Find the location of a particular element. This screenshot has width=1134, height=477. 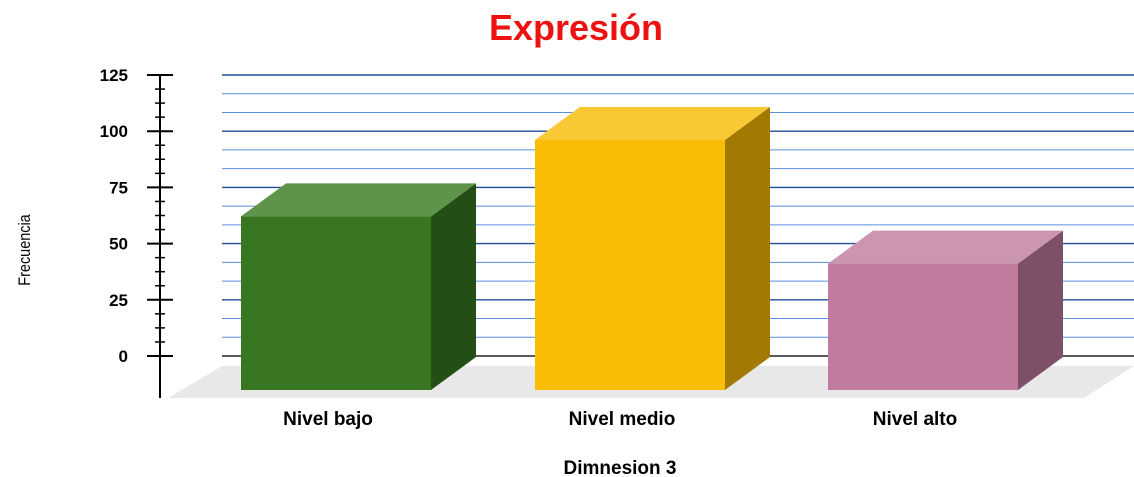

category-labels: Nivel bajo Nivel medio Nivel alto is located at coordinates (620, 419).